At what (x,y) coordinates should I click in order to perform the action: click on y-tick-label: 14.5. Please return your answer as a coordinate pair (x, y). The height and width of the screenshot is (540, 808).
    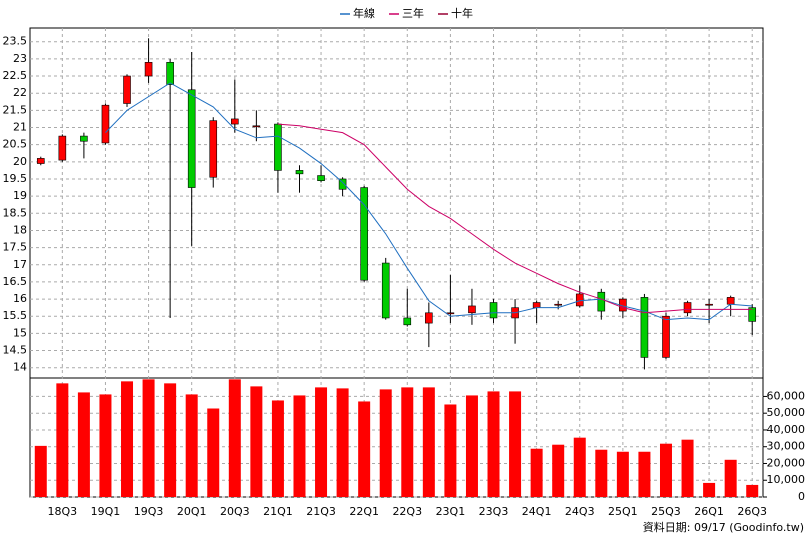
    Looking at the image, I should click on (15, 350).